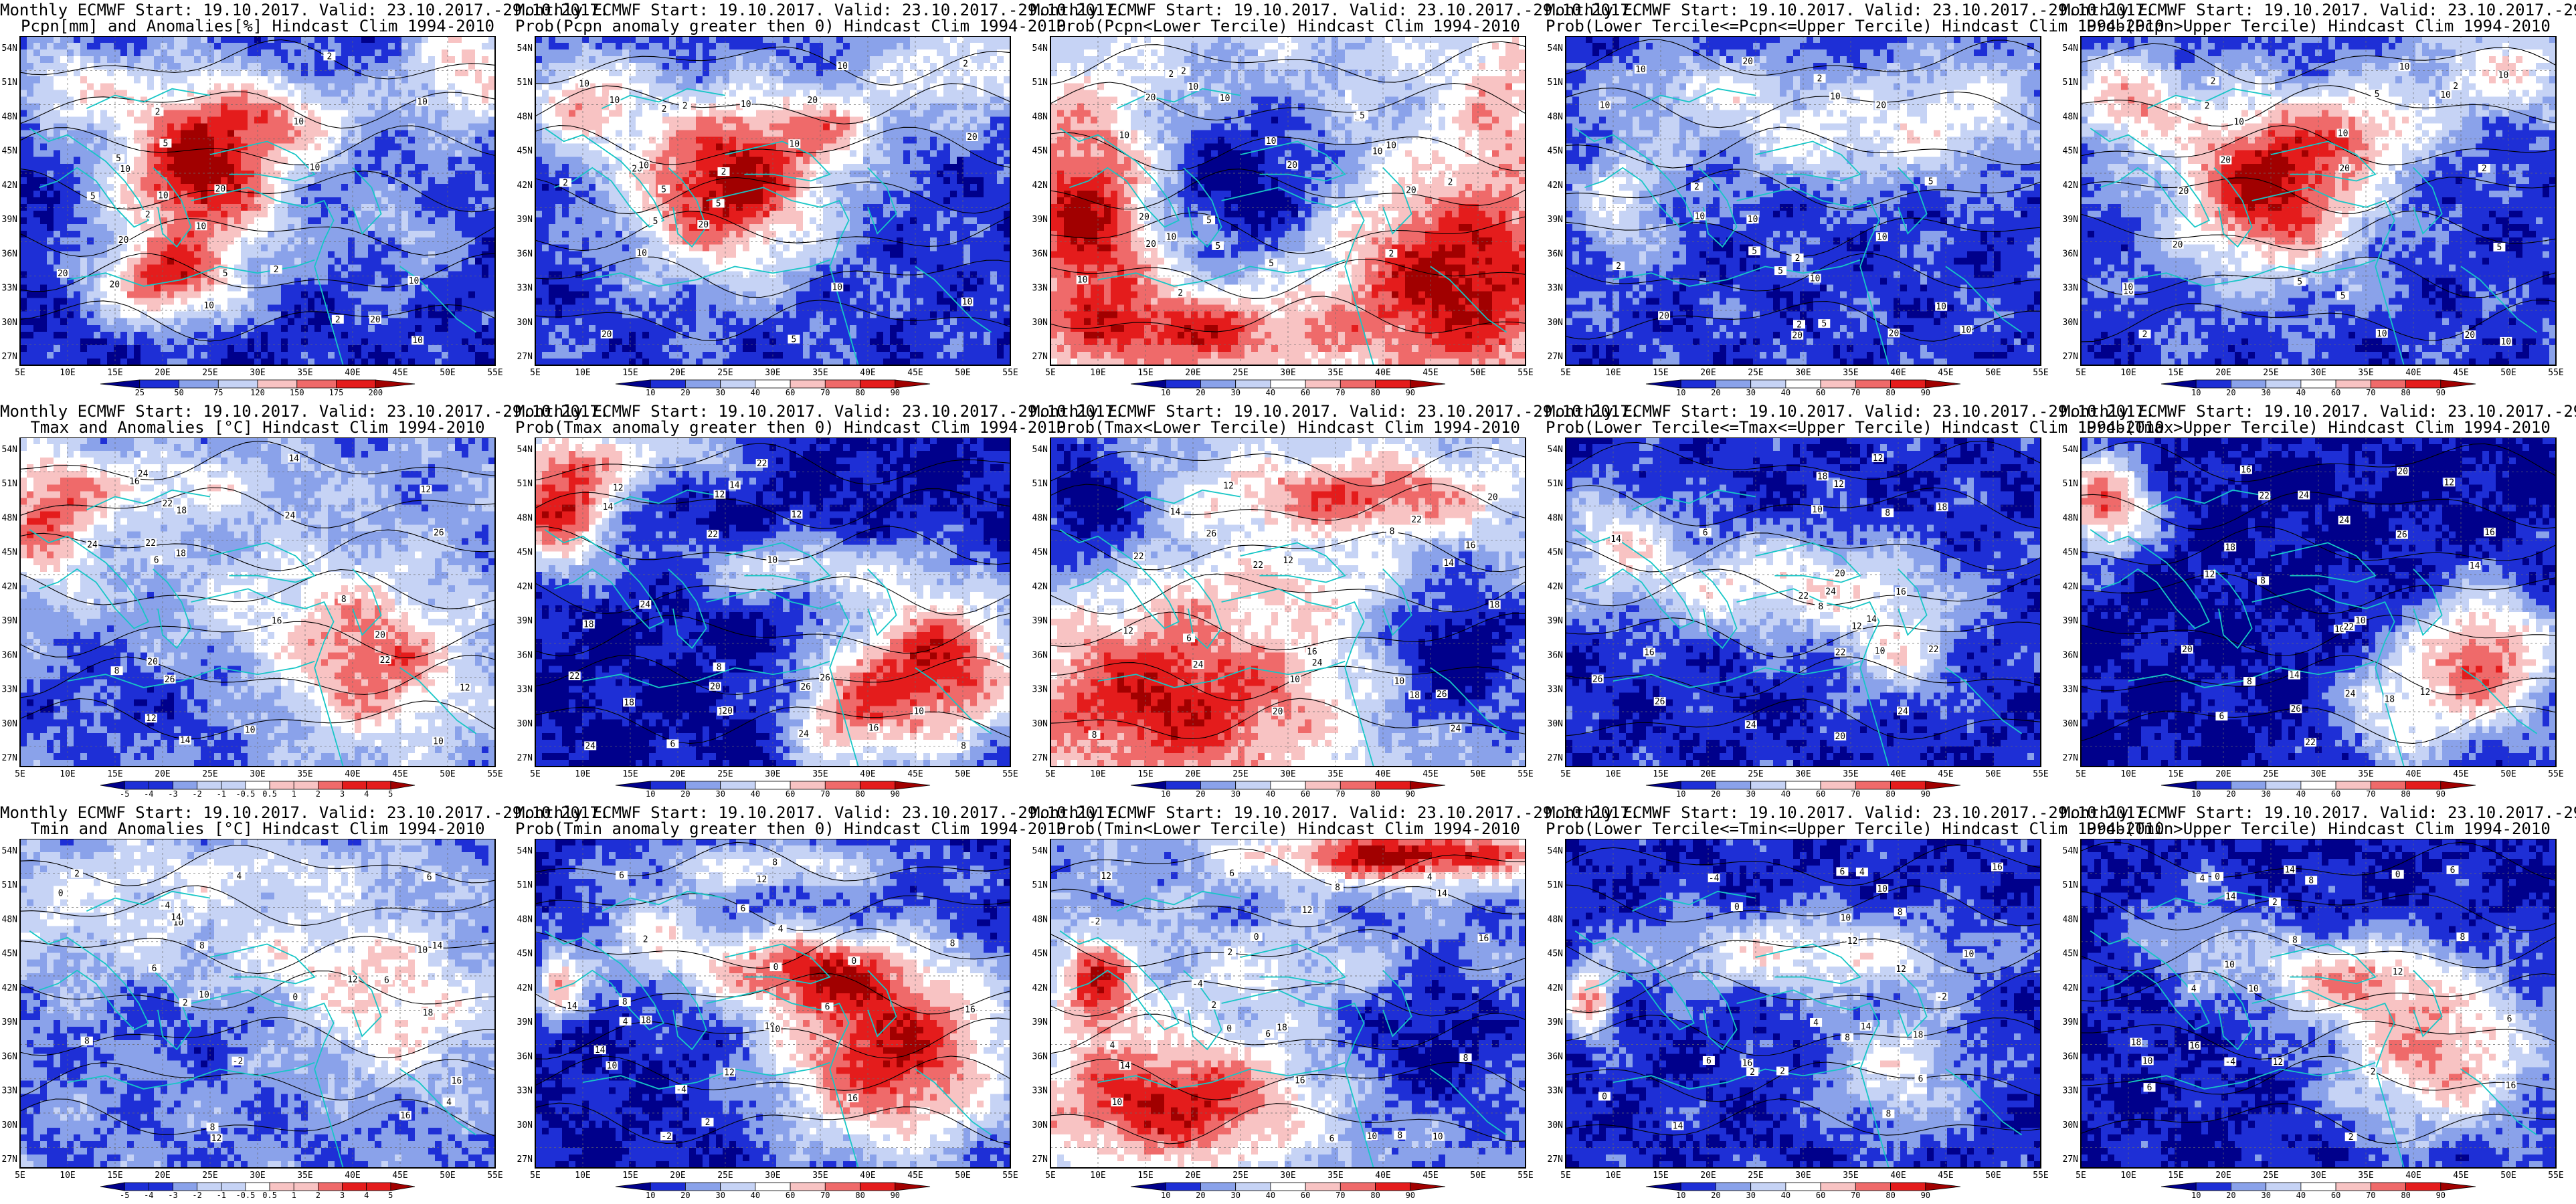 This screenshot has height=1204, width=2576. I want to click on latitude-label: 33N, so click(2070, 1091).